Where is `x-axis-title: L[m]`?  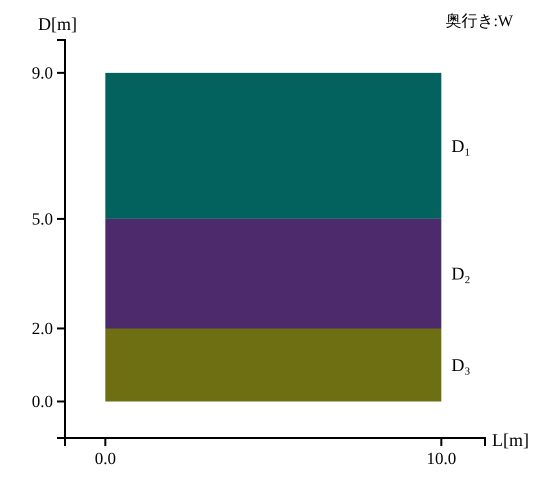
x-axis-title: L[m] is located at coordinates (510, 440).